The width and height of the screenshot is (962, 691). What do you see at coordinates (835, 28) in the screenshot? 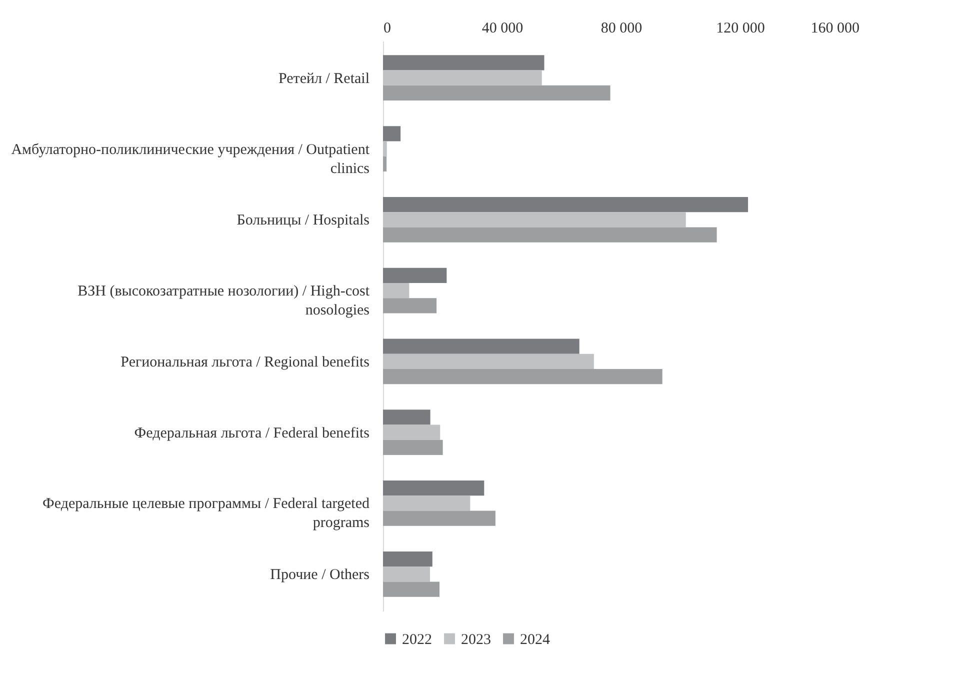
I see `x-tick-label: 160 000` at bounding box center [835, 28].